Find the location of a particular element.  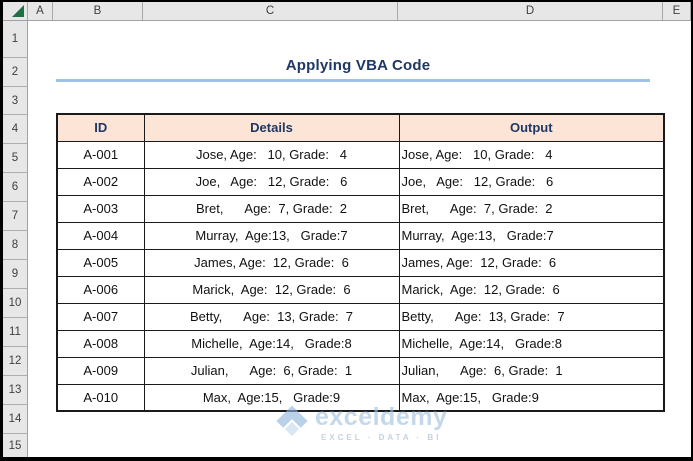

cell-id: A-004 is located at coordinates (100, 235).